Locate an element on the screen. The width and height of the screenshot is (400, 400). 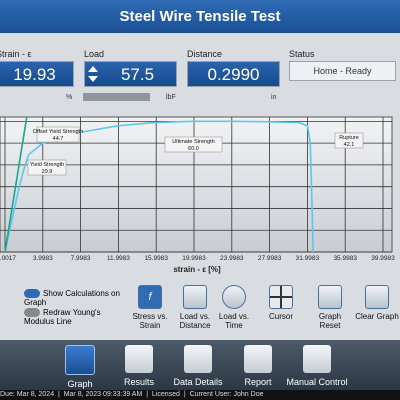
annotation-label: Rupture is located at coordinates (349, 138).